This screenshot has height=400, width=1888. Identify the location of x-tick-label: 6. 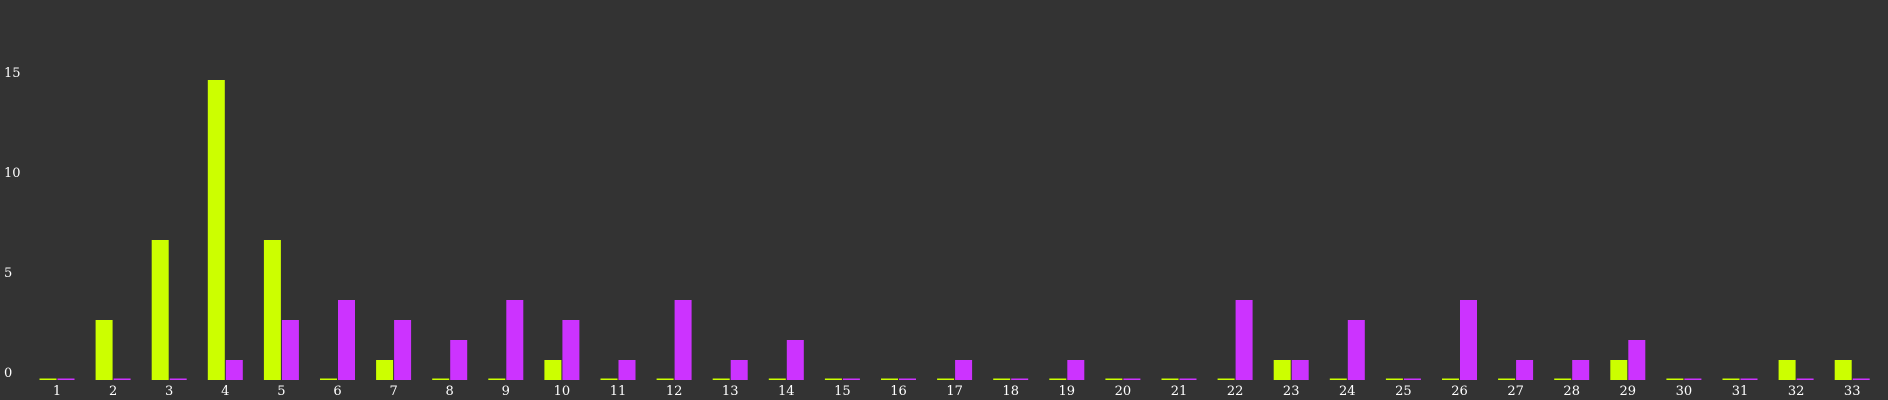
(337, 391).